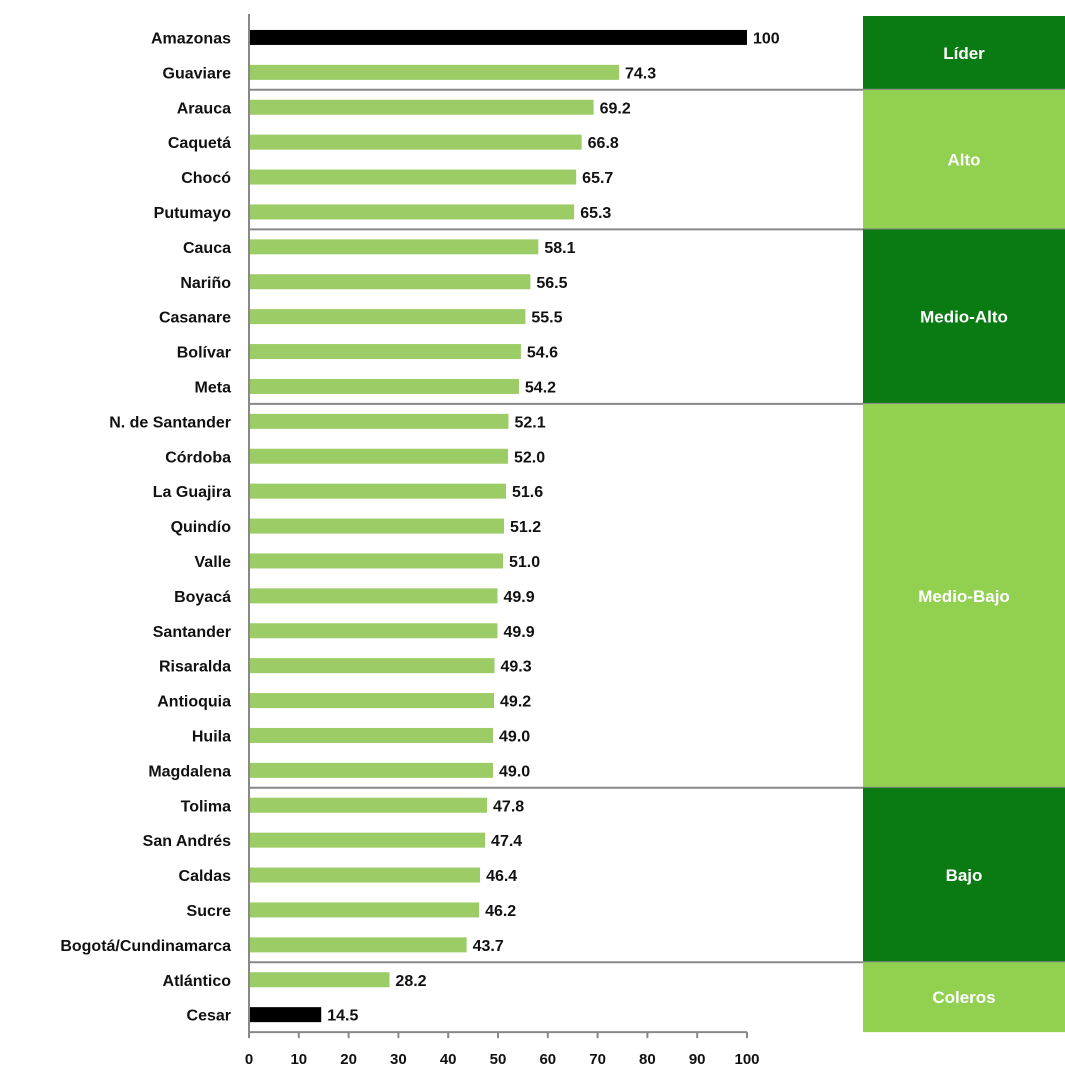  Describe the element at coordinates (508, 806) in the screenshot. I see `data-label: 47.8` at that location.